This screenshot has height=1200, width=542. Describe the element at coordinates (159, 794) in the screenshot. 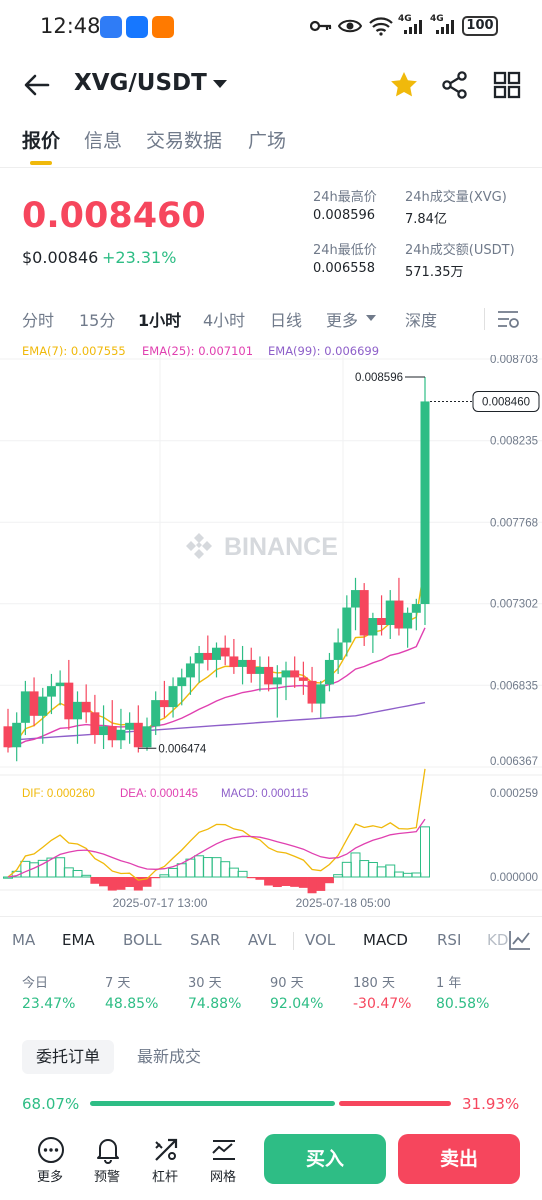

I see `dea-legend: DEA: 0.000145` at that location.